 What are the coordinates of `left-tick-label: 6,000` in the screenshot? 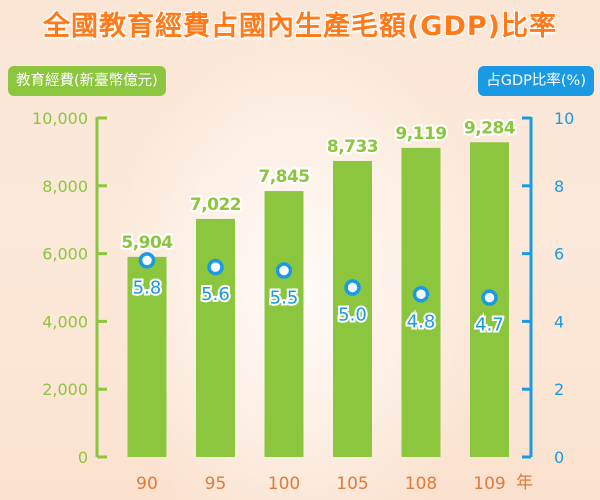 It's located at (65, 254).